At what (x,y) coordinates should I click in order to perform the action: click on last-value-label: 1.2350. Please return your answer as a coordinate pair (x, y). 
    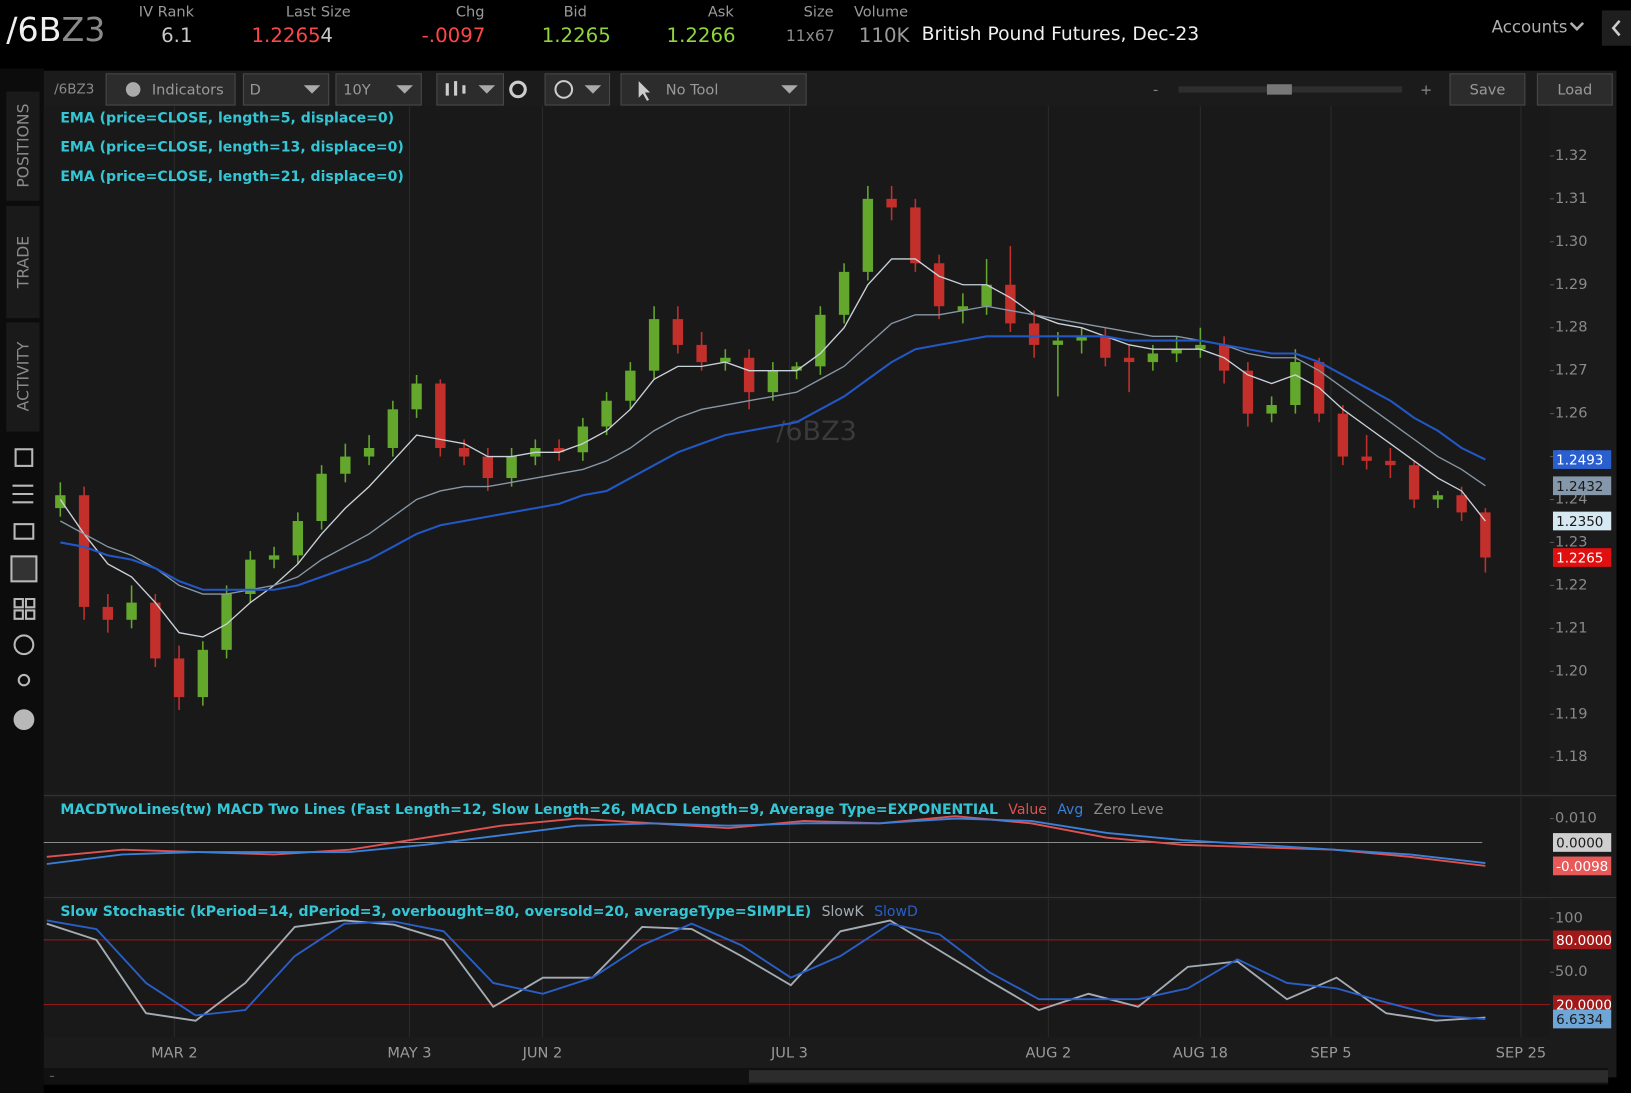
    Looking at the image, I should click on (1579, 522).